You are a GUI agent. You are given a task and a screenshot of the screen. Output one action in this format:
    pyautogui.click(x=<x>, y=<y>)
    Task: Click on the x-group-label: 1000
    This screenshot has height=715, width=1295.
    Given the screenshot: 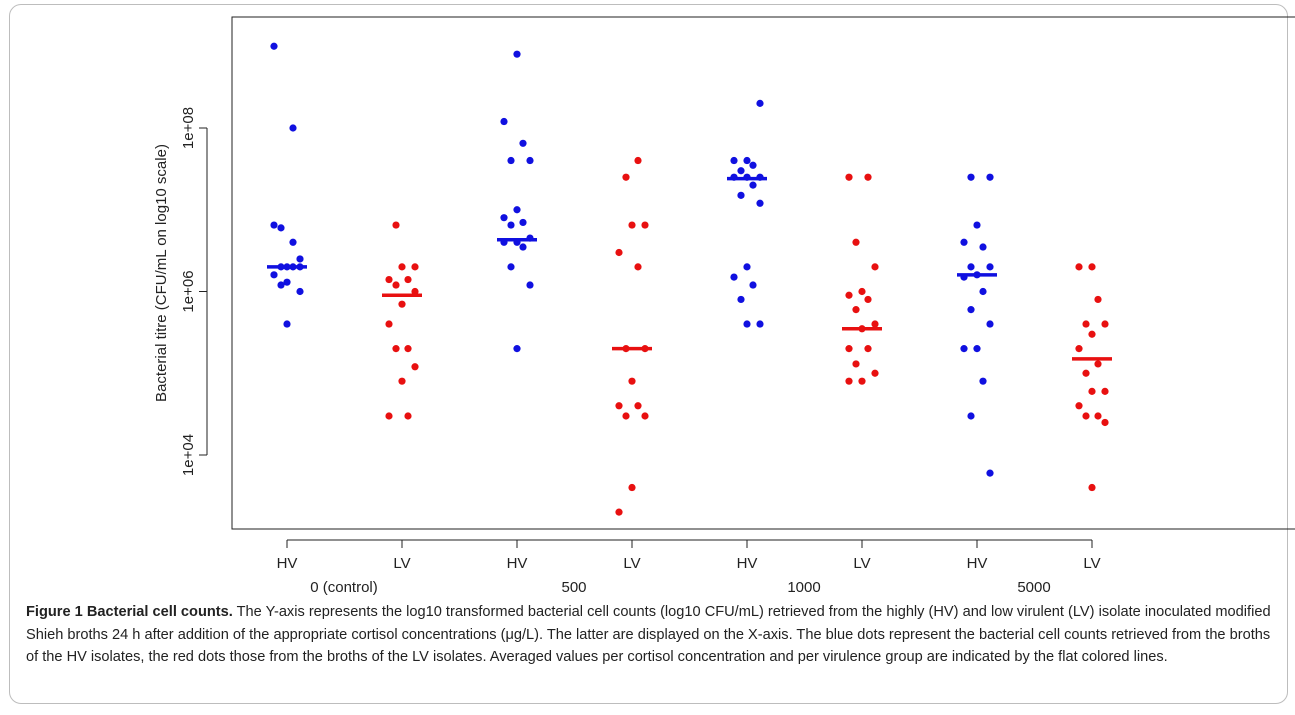 What is the action you would take?
    pyautogui.click(x=803, y=587)
    